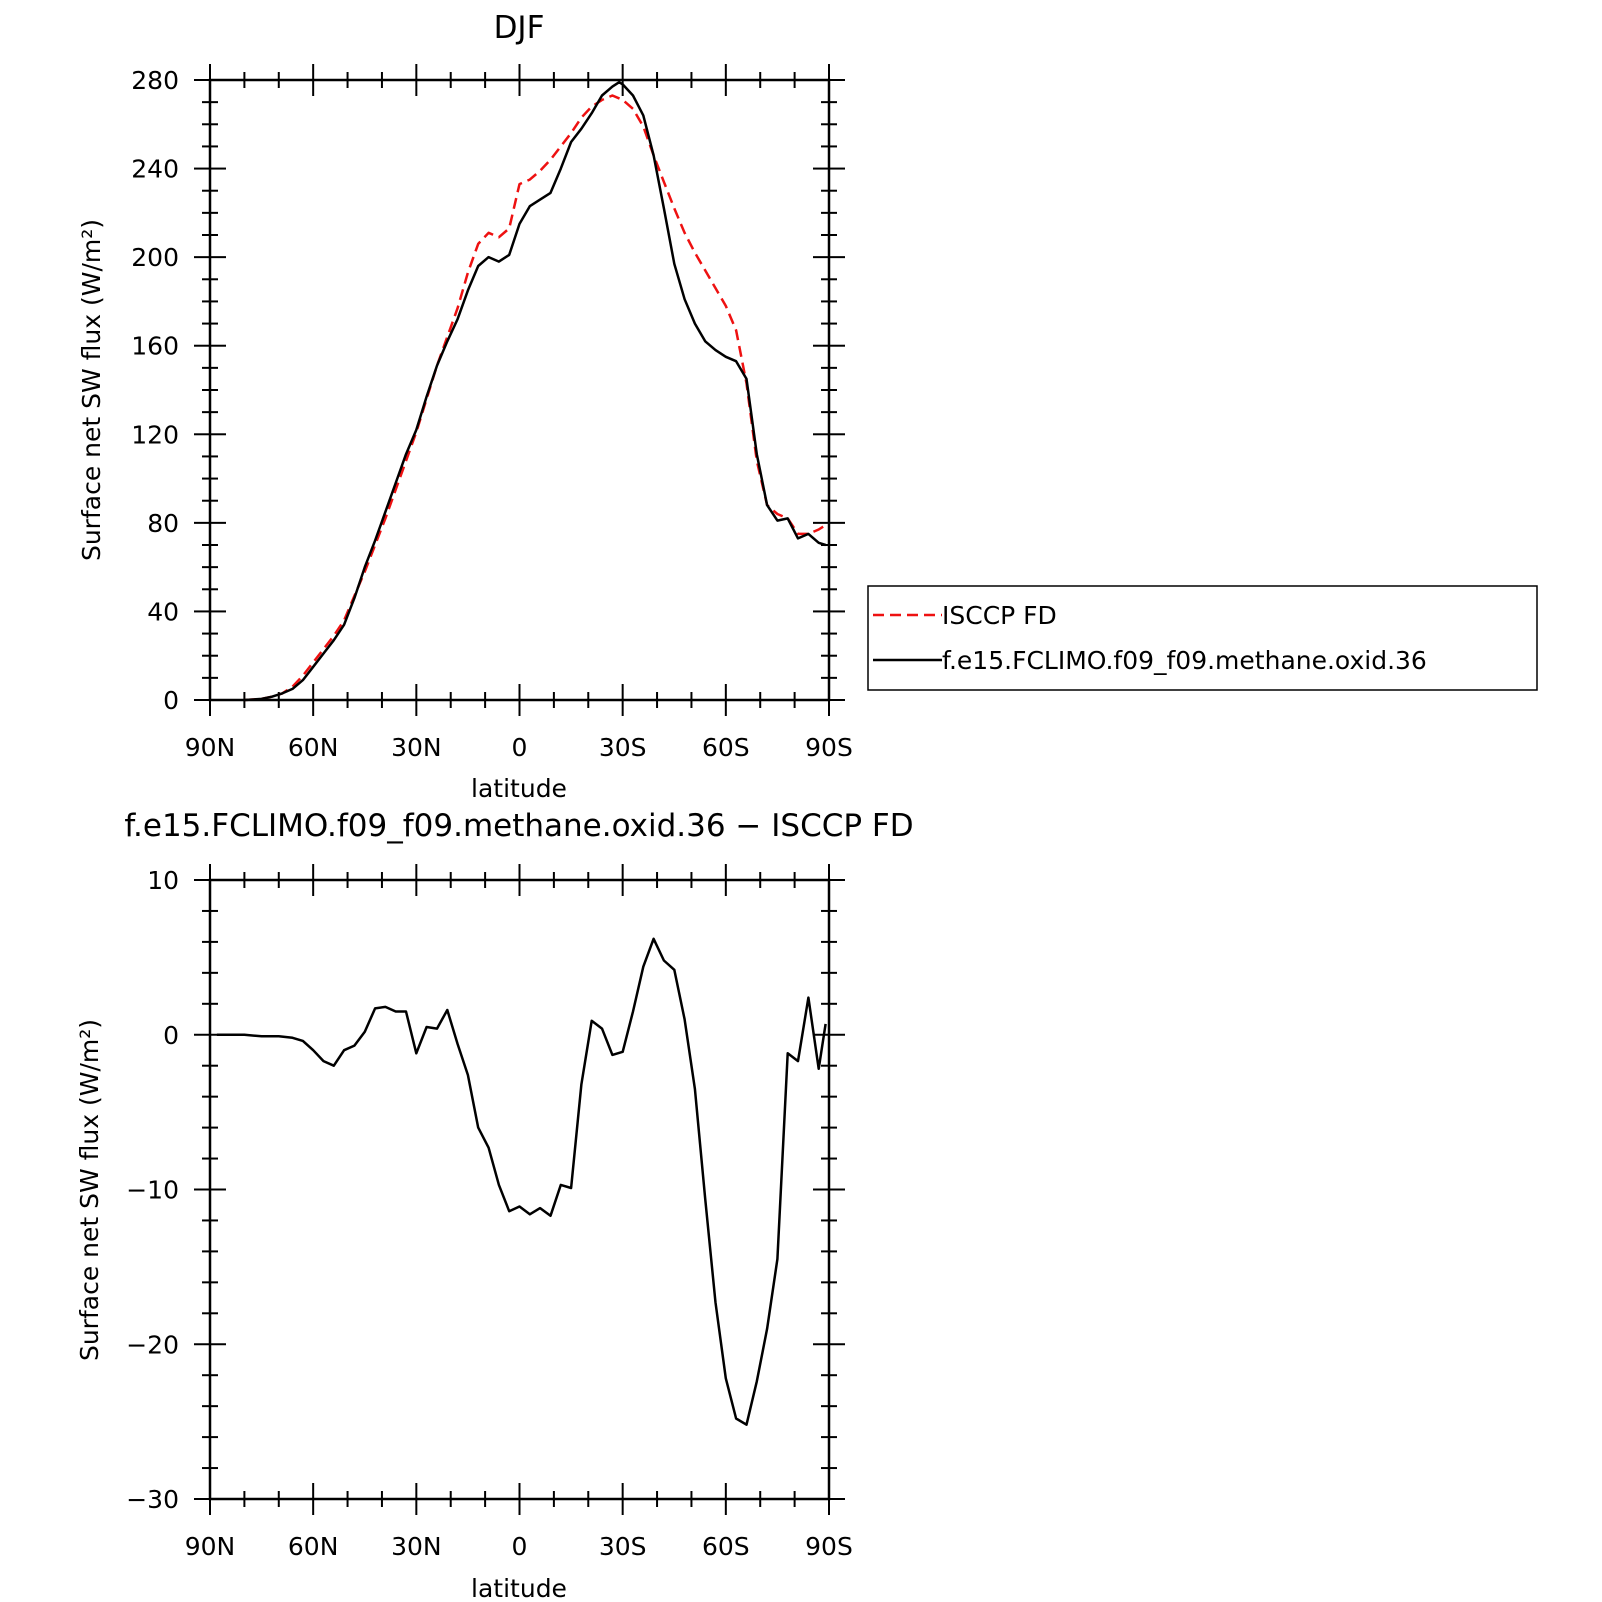 The width and height of the screenshot is (1602, 1602). Describe the element at coordinates (91, 390) in the screenshot. I see `top-ylabel: Surface net SW flux (W/m²)` at that location.